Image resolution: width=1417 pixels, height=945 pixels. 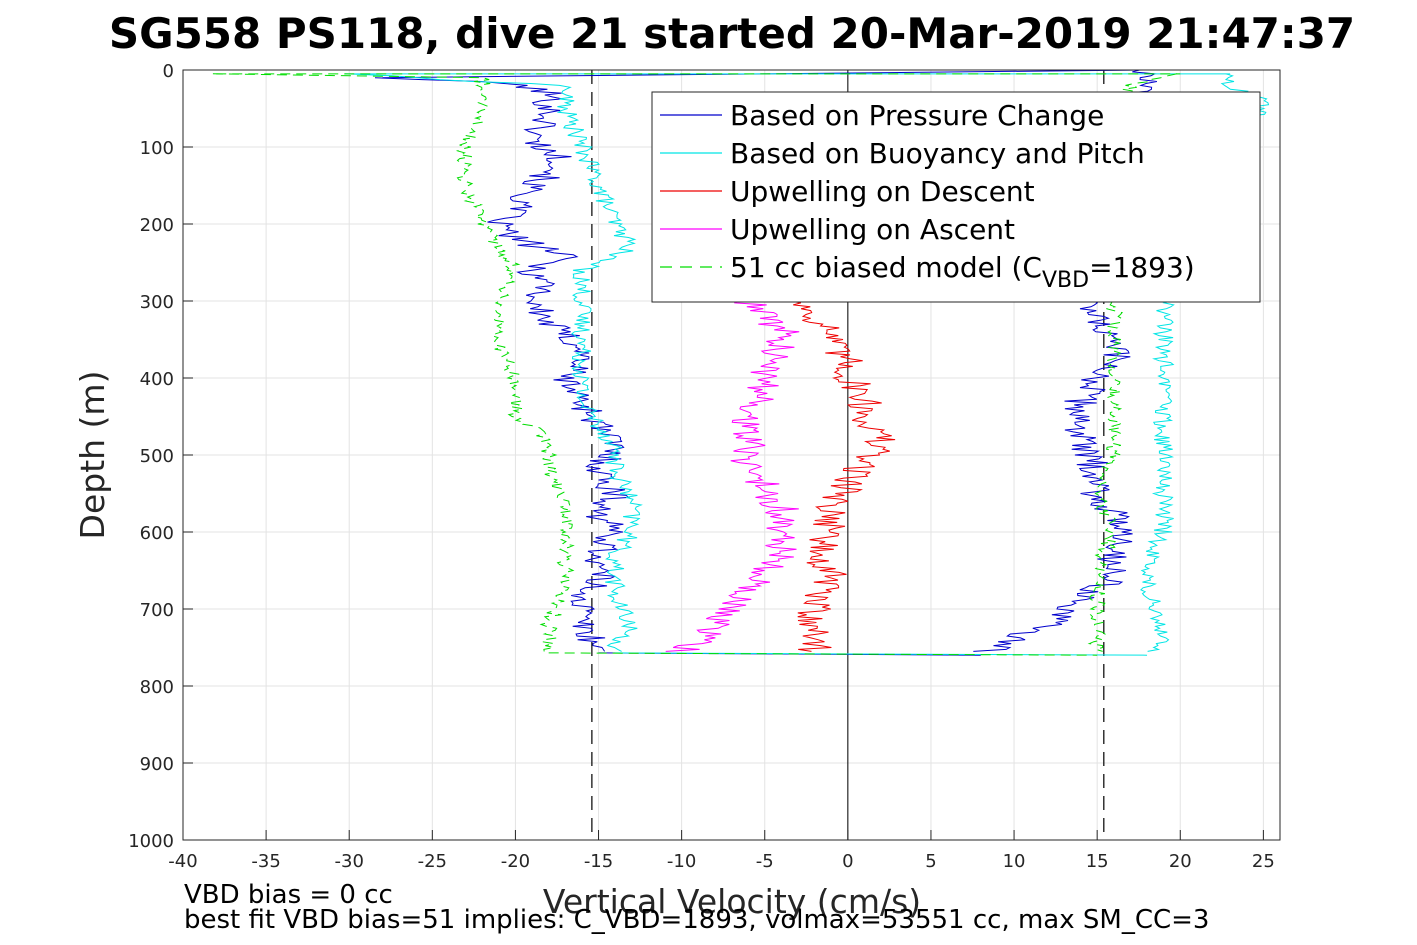 What do you see at coordinates (732, 901) in the screenshot?
I see `x-axis-label: Vertical Velocity (cm/s)` at bounding box center [732, 901].